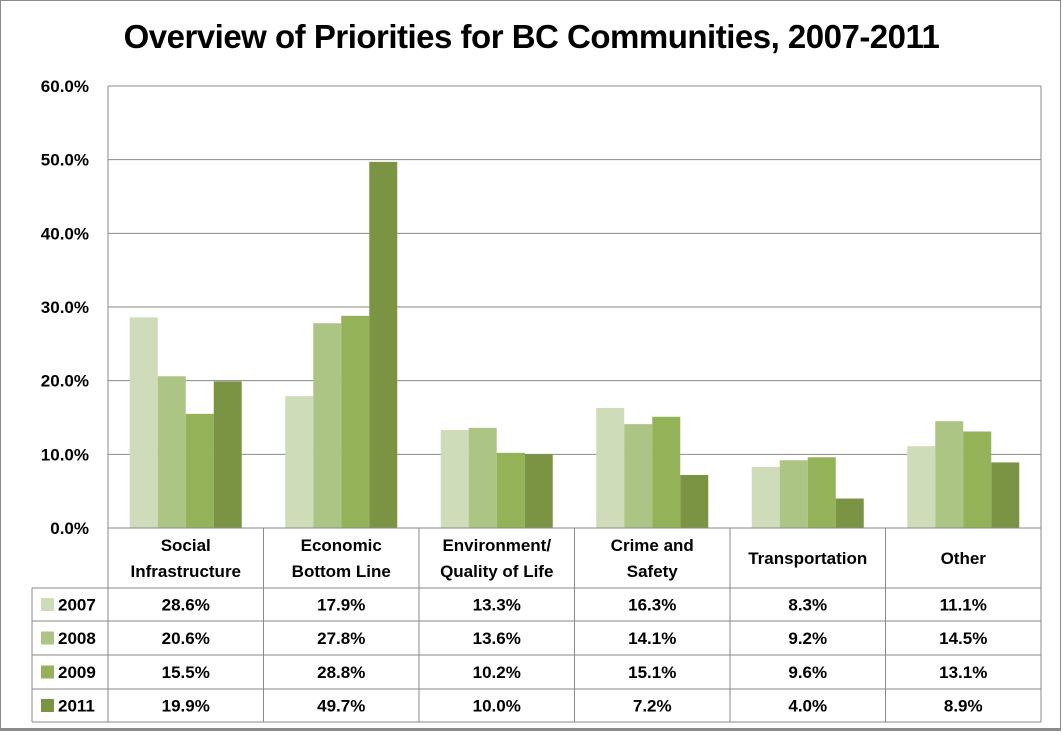 The width and height of the screenshot is (1063, 735). Describe the element at coordinates (341, 638) in the screenshot. I see `data-table-value: 27.8%` at that location.